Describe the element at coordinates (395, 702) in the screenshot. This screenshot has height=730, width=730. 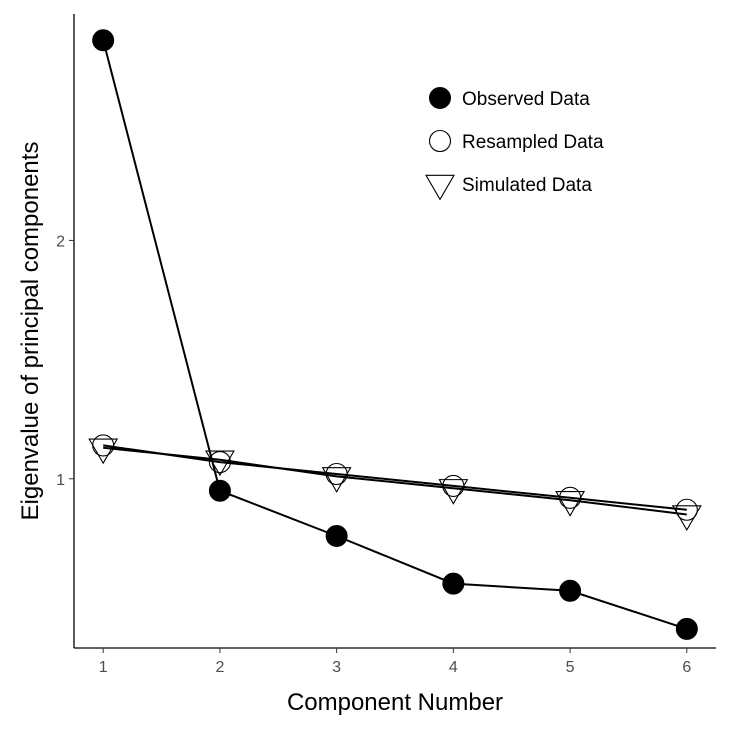
I see `x-axis-title: Component Number` at that location.